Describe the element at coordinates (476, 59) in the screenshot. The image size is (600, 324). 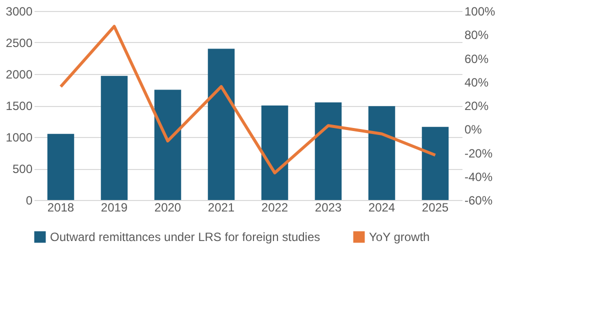
I see `y2-tick-label: 60%` at that location.